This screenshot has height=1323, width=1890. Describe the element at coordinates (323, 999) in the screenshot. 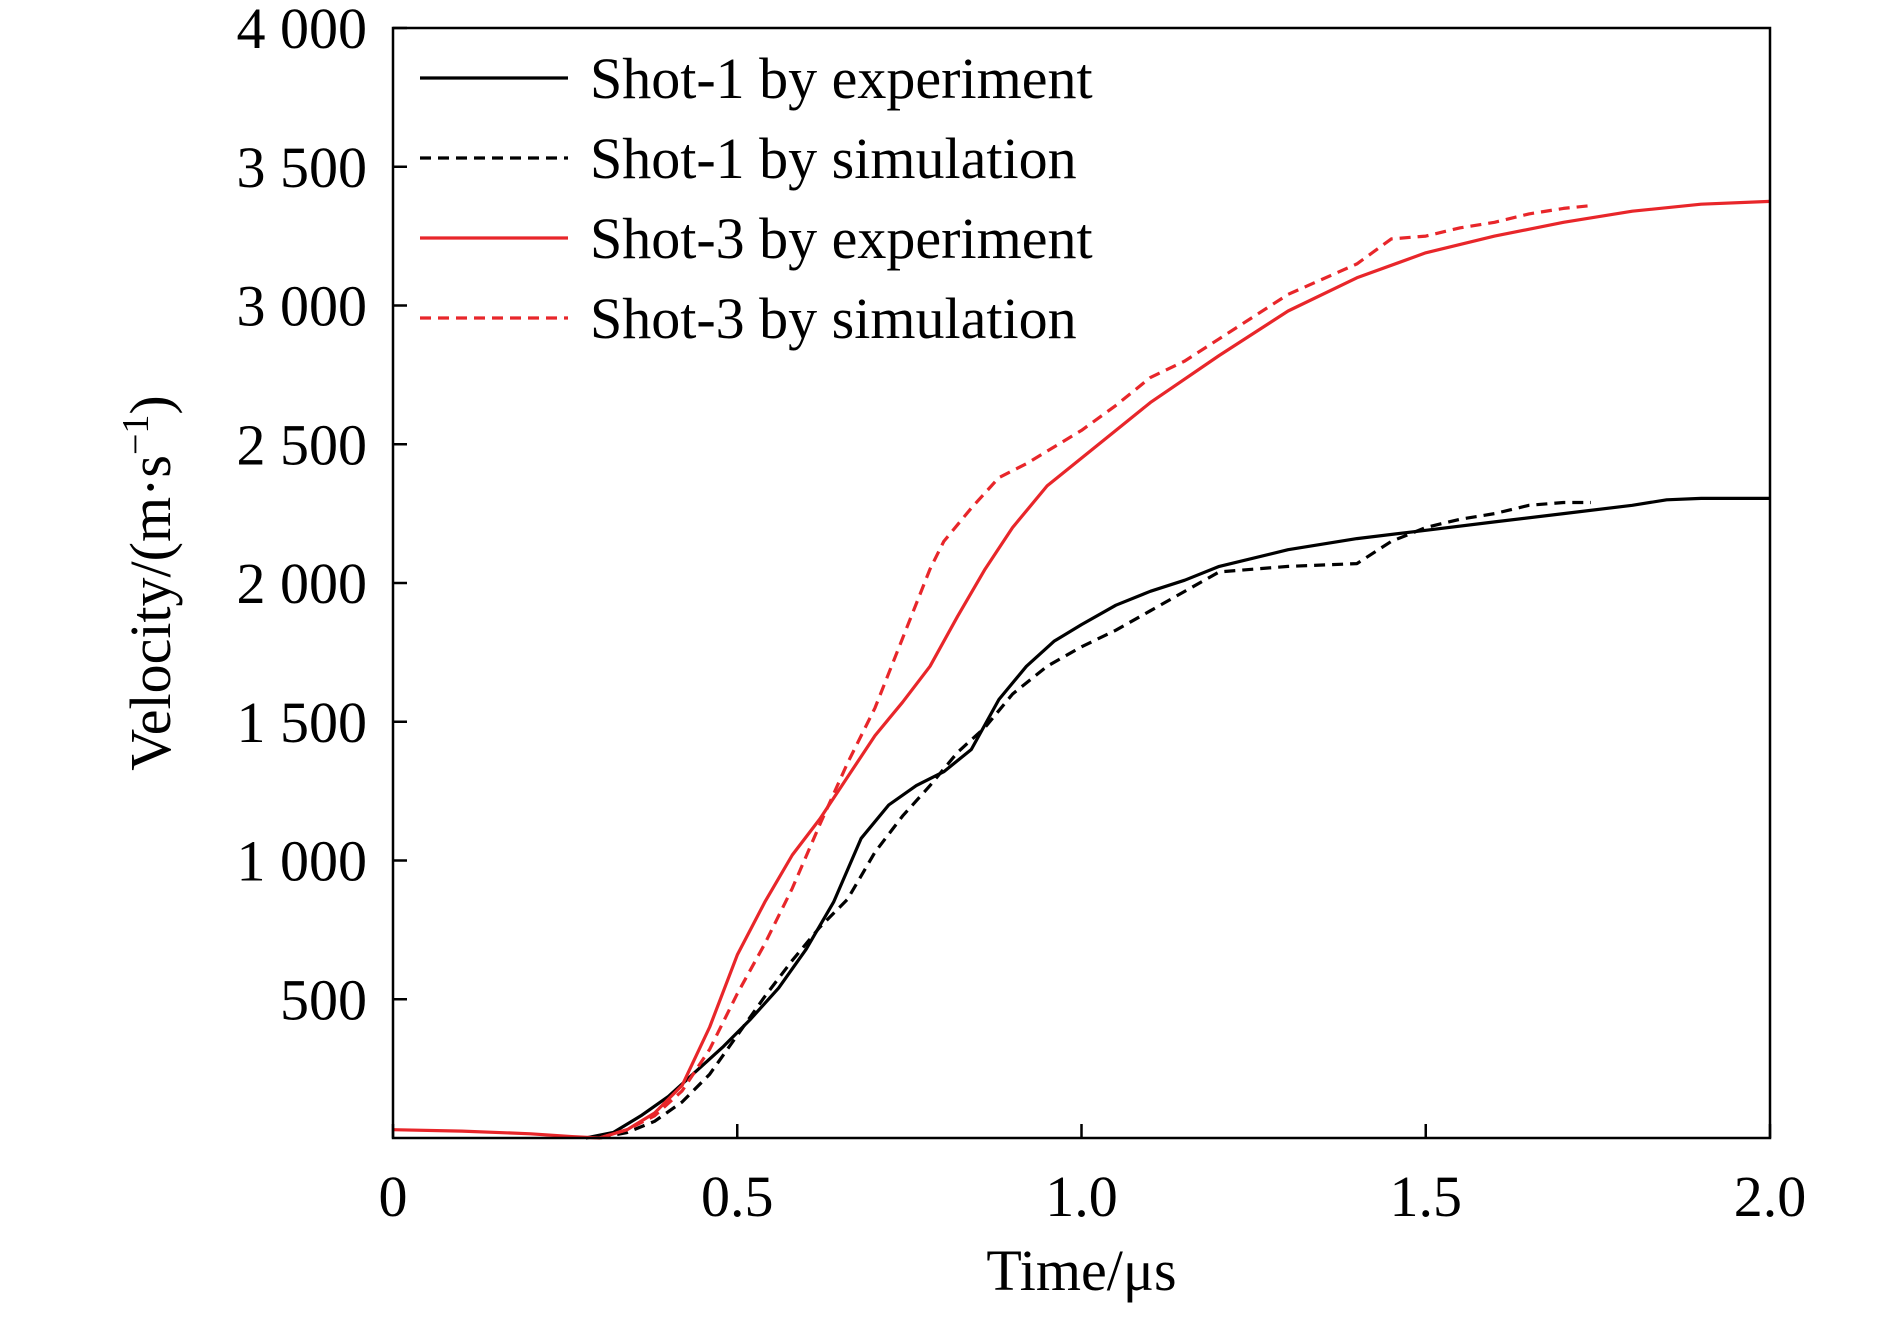

I see `y-tick-label: 500` at that location.